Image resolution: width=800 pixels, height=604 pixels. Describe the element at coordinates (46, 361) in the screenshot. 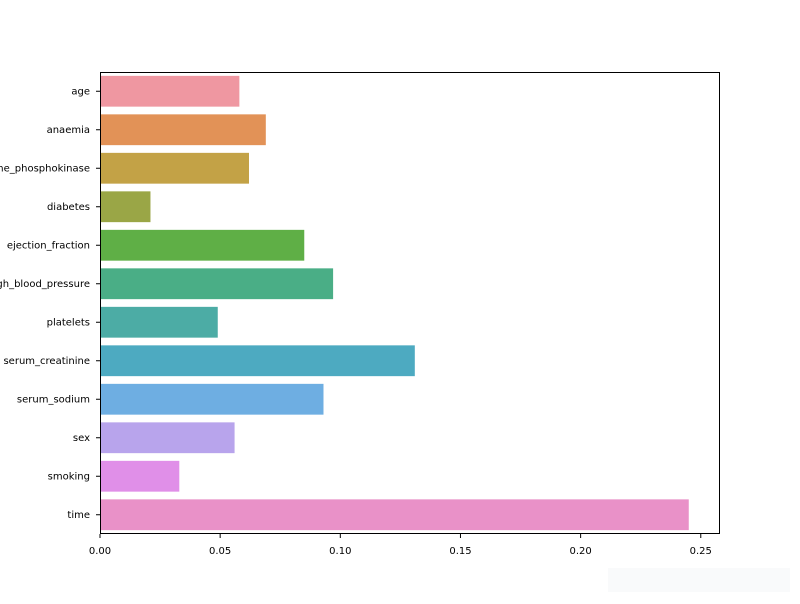

I see `y-tick-label: serum_creatinine` at that location.